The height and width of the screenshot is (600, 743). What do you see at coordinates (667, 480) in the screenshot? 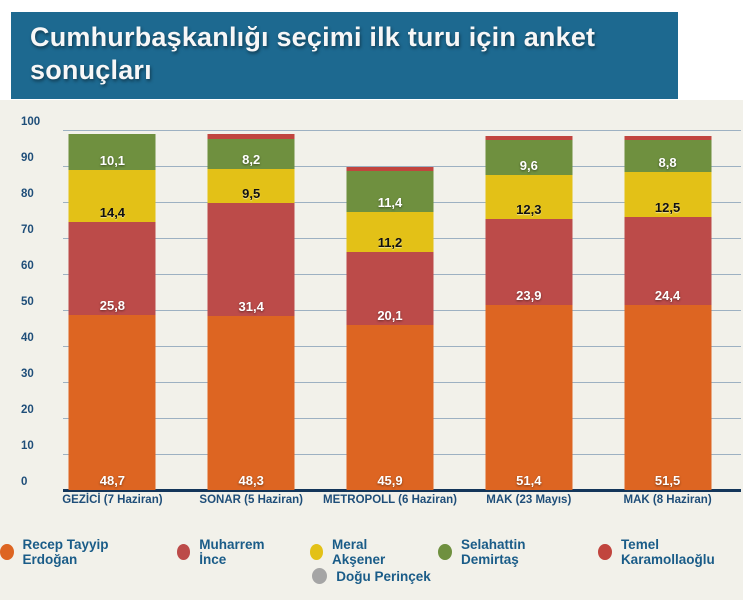
I see `bar-segment-label: 51,5` at bounding box center [667, 480].